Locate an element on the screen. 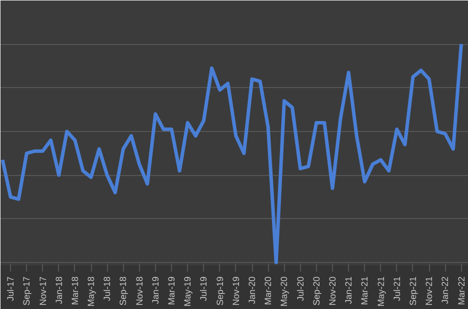  x-tick-label: Nov-18 is located at coordinates (139, 291).